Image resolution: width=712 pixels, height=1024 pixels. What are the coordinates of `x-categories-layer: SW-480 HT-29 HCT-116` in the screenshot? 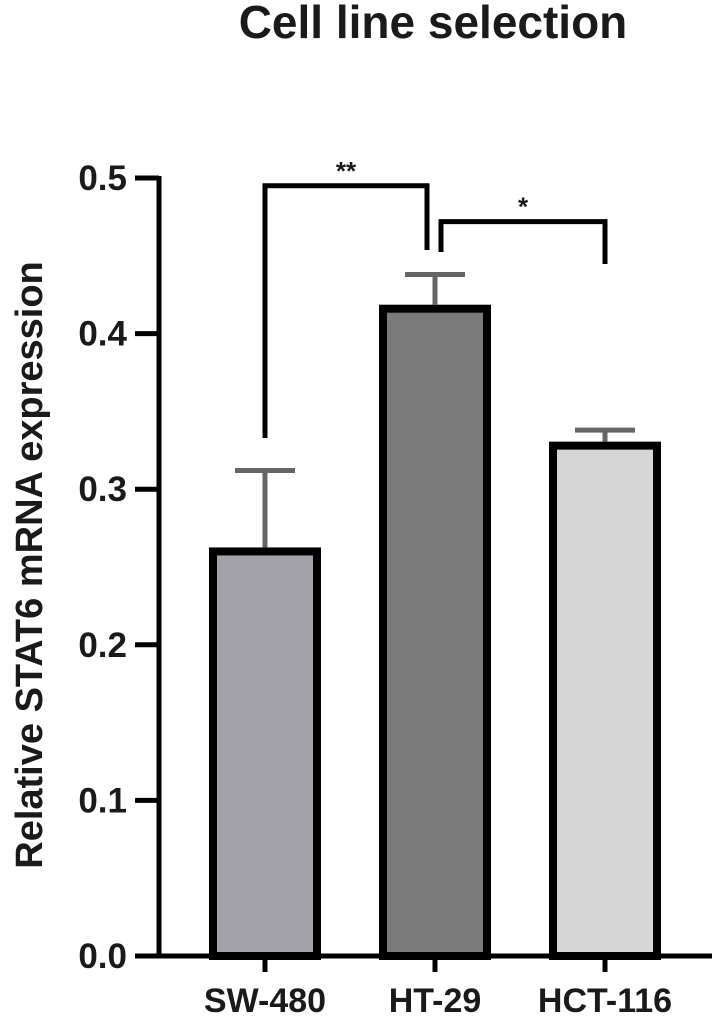 It's located at (438, 988).